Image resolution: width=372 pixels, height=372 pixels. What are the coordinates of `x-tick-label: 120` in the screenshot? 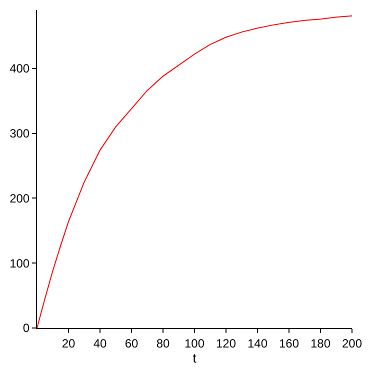 It's located at (226, 343).